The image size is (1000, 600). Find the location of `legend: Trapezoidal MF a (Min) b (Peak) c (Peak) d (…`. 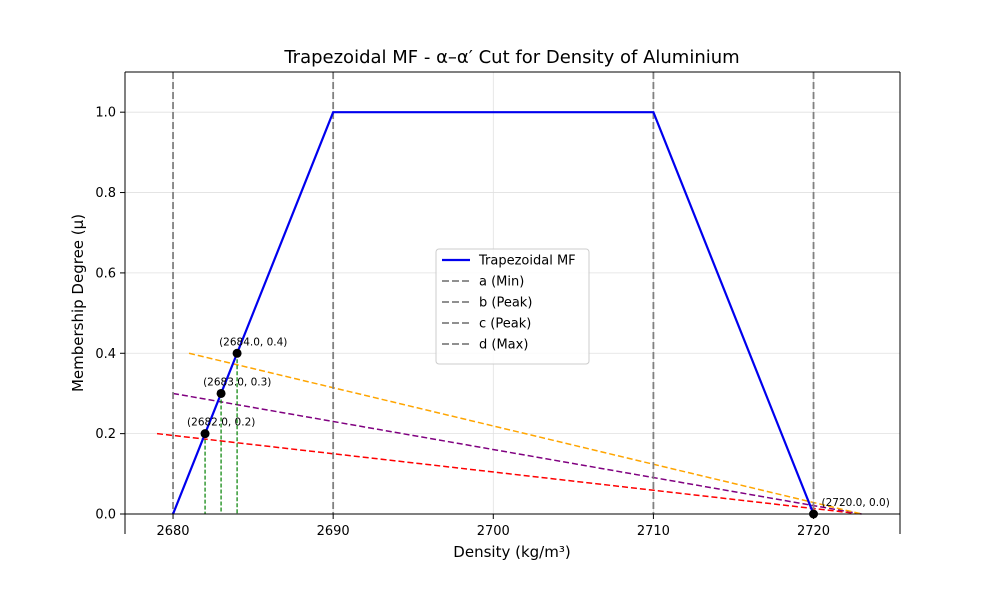

legend: Trapezoidal MF a (Min) b (Peak) c (Peak) d (… is located at coordinates (512, 306).